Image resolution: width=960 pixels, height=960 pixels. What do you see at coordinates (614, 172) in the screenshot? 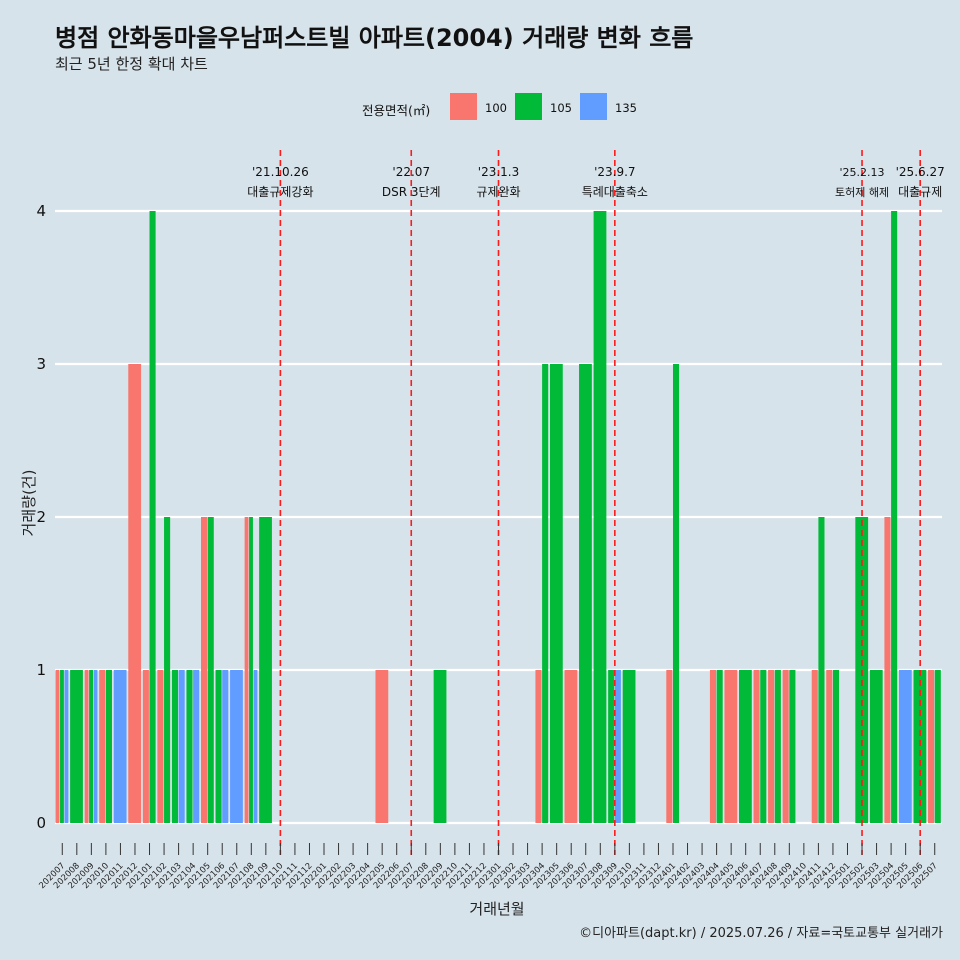
I see `event-date: '23.9.7` at bounding box center [614, 172].